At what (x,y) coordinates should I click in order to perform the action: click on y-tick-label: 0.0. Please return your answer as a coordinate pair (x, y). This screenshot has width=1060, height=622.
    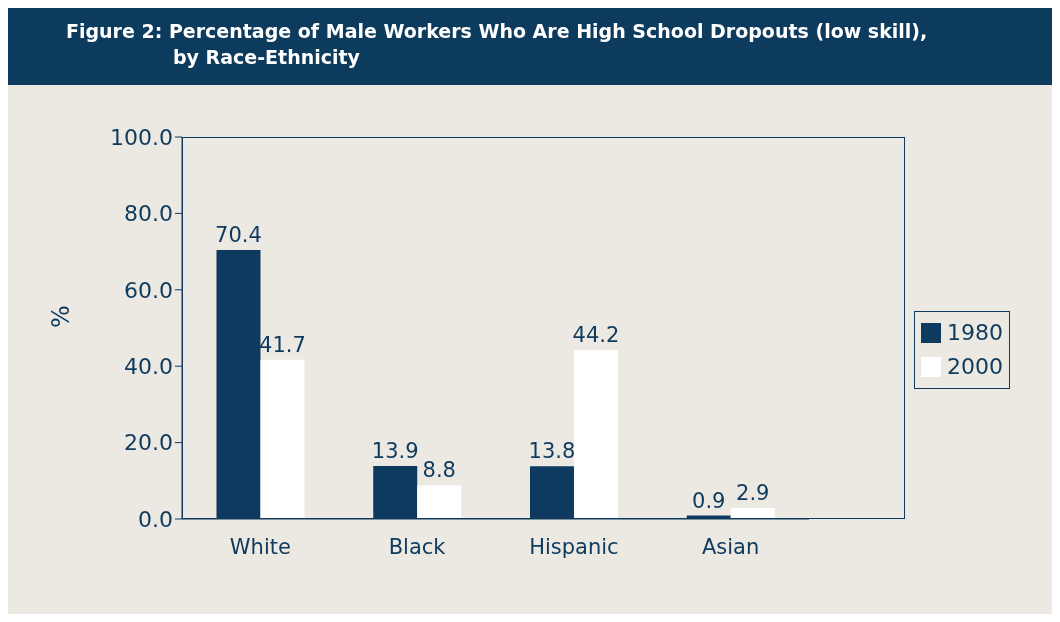
    Looking at the image, I should click on (155, 519).